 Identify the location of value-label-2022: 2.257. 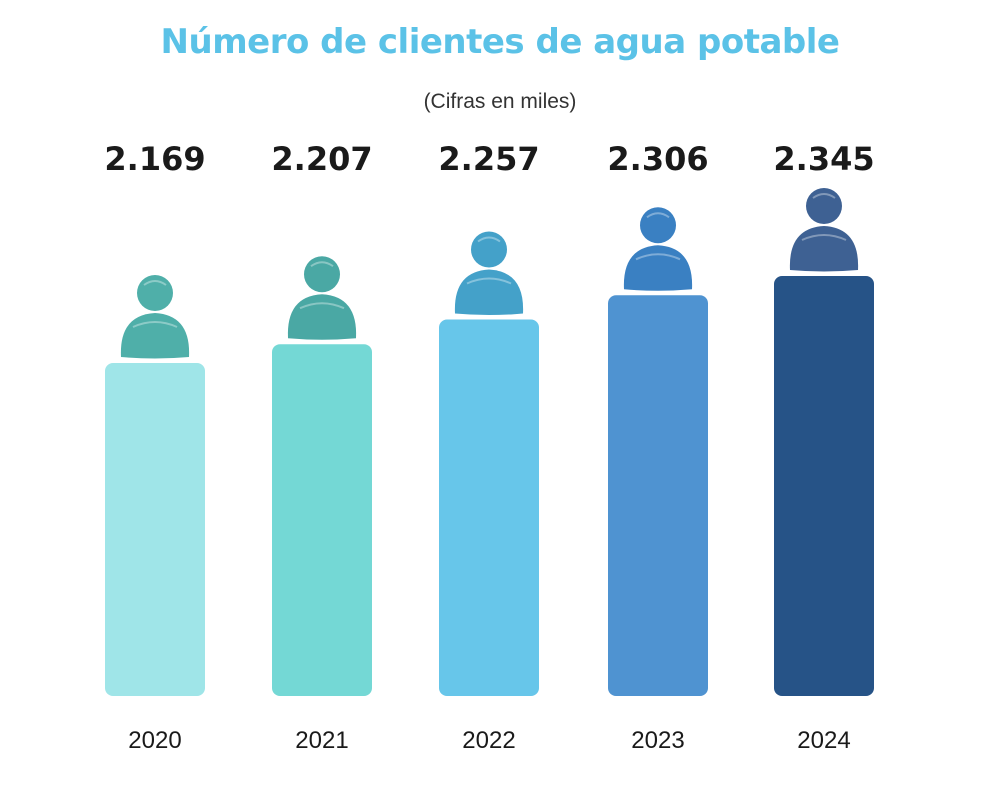
(488, 159).